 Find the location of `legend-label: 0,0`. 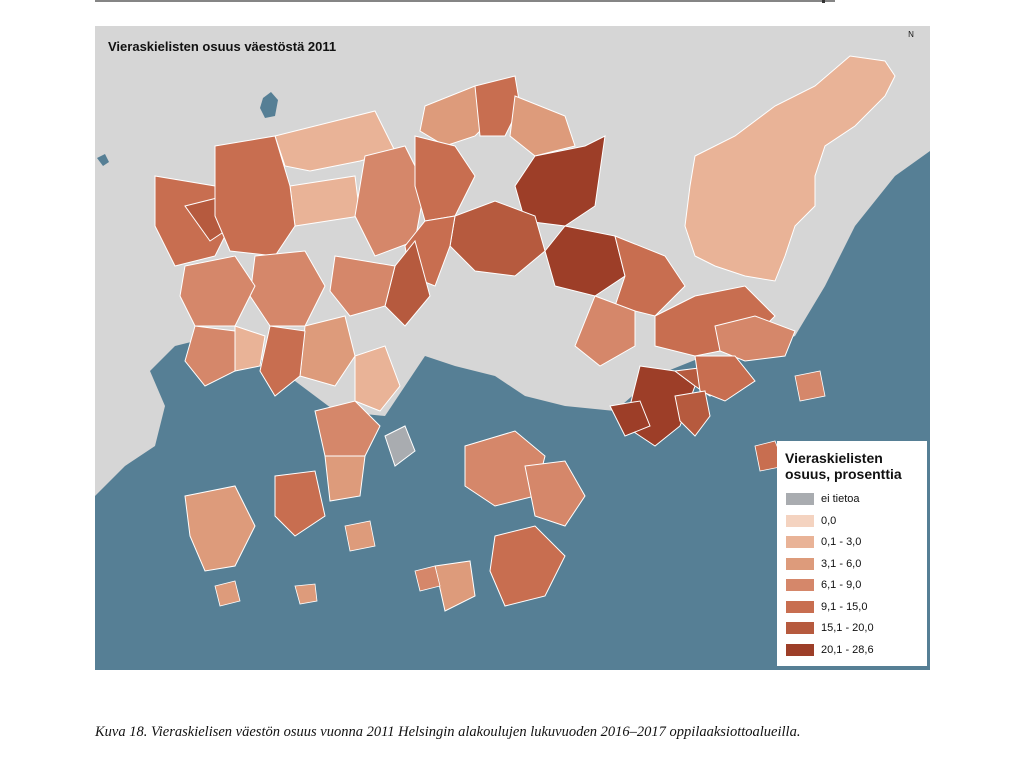

legend-label: 0,0 is located at coordinates (829, 520).